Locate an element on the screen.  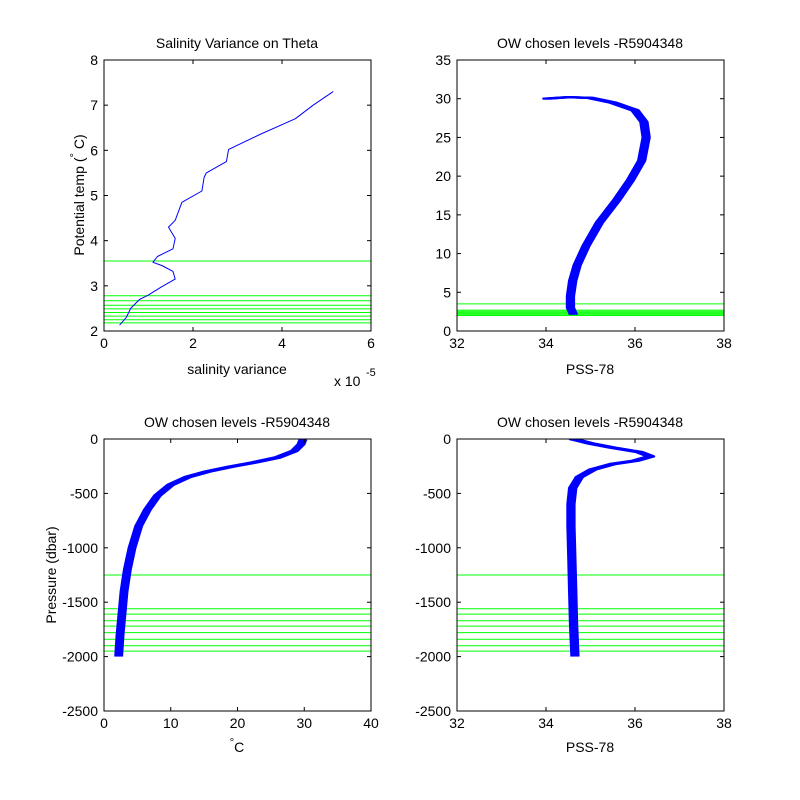
y-tick-label: 6 is located at coordinates (94, 150).